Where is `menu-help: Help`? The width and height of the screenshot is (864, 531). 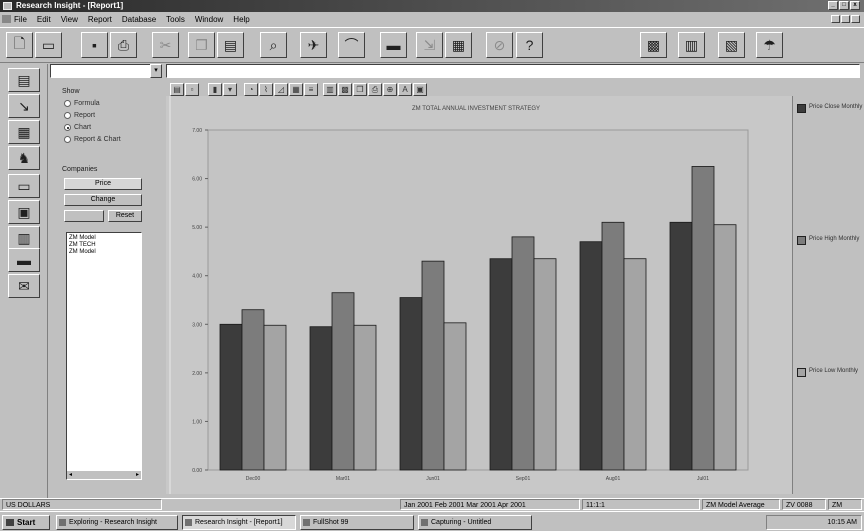 menu-help: Help is located at coordinates (241, 19).